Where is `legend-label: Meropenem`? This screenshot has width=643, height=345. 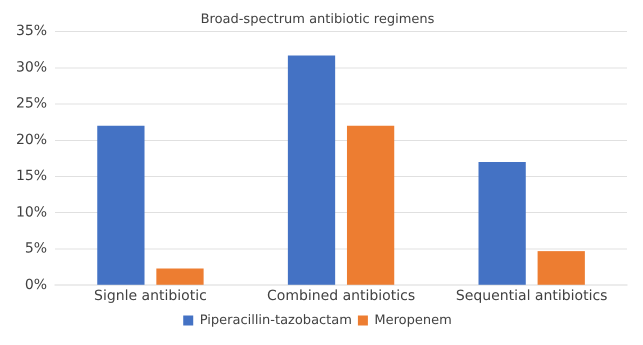 legend-label: Meropenem is located at coordinates (413, 320).